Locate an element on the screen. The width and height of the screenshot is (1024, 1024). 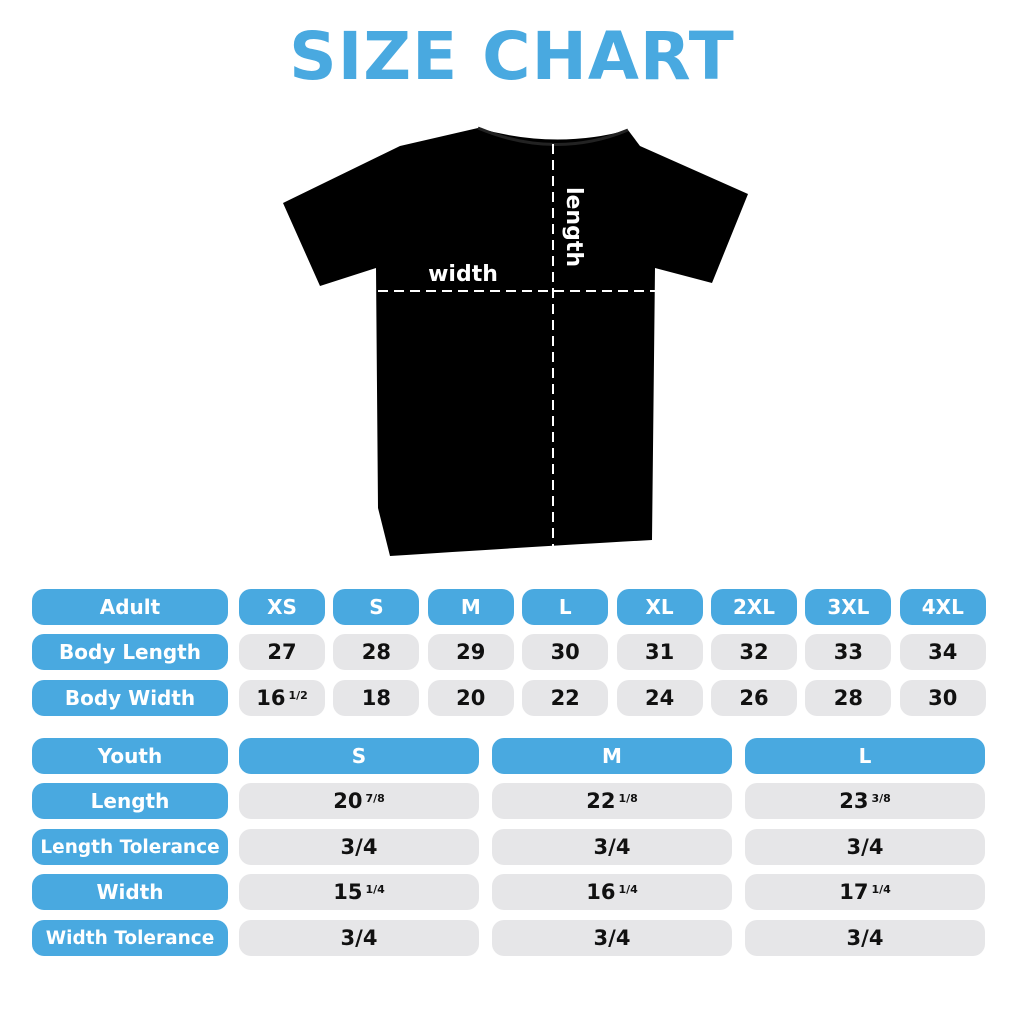
length-label: length is located at coordinates (573, 227).